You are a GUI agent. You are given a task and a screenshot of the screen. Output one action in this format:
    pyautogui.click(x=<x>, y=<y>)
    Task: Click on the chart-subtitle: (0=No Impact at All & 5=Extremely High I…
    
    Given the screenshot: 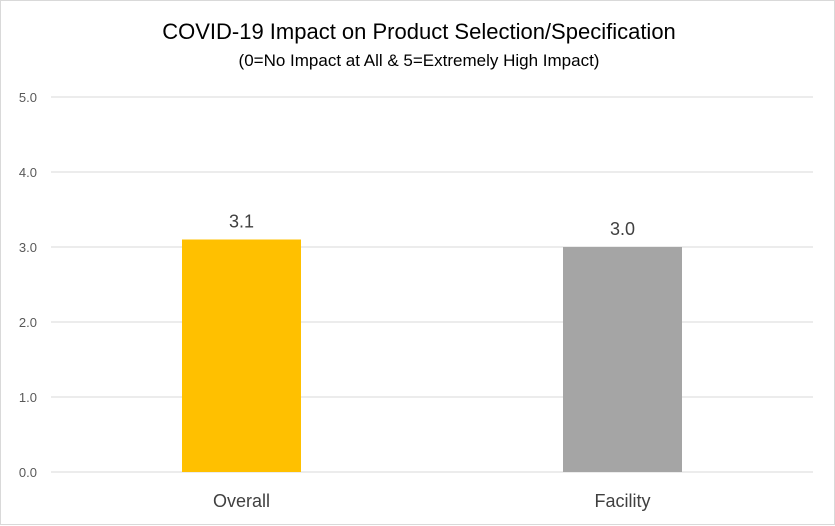 What is the action you would take?
    pyautogui.click(x=419, y=60)
    